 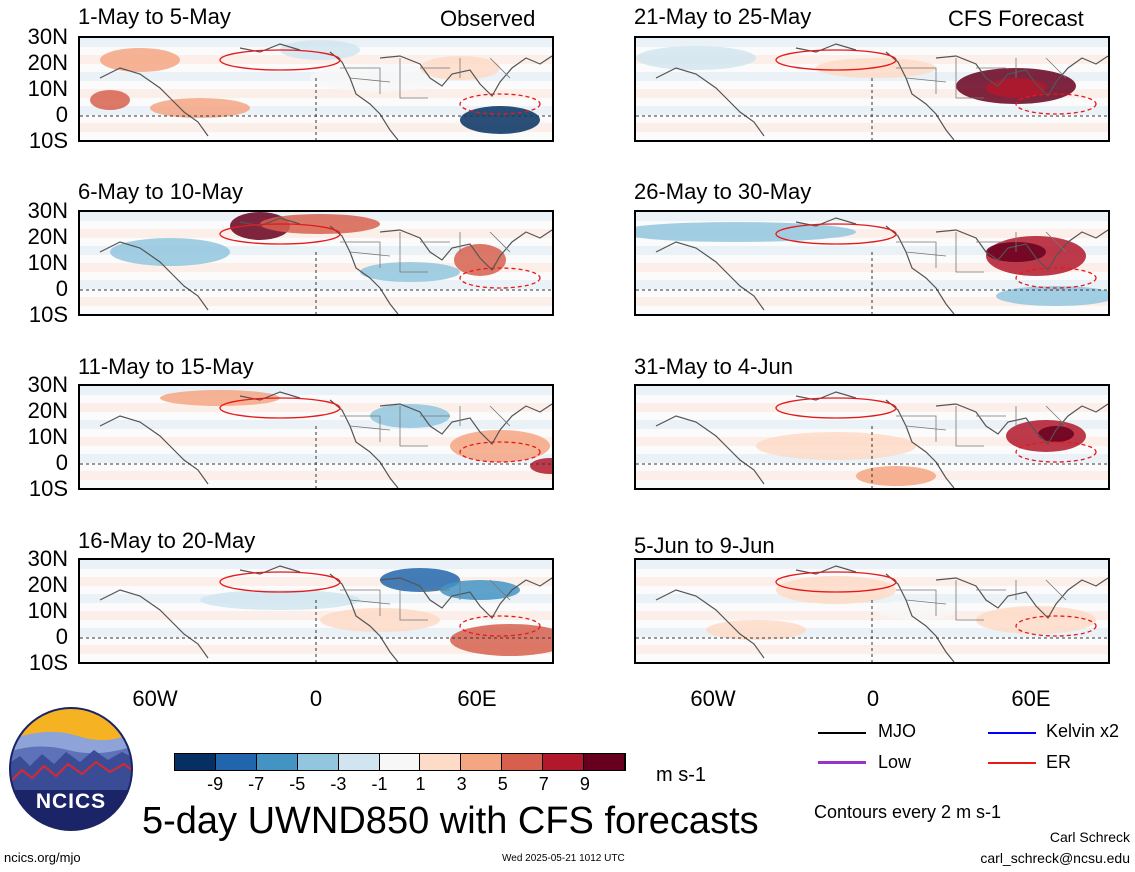 I want to click on colorbar-tick-label: 5, so click(x=502, y=784).